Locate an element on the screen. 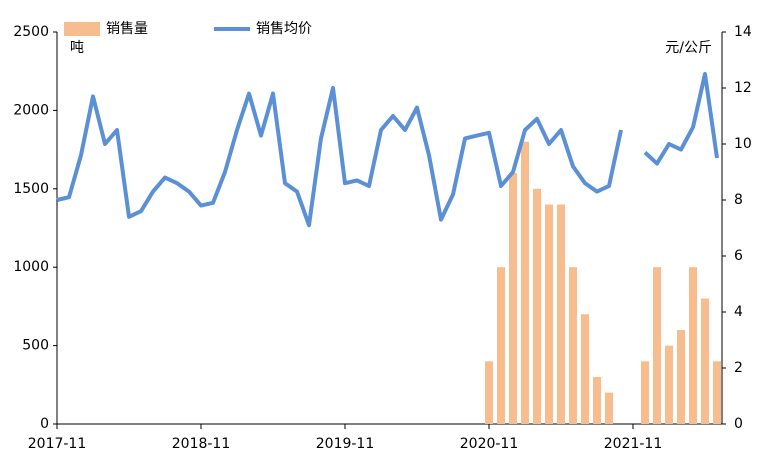  y-tick-label: 2500 is located at coordinates (31, 32).